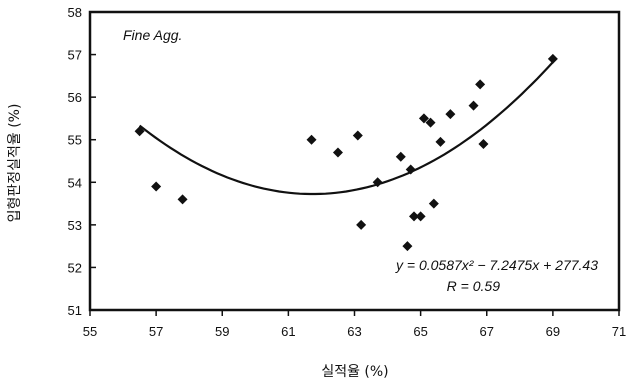 The height and width of the screenshot is (385, 636). What do you see at coordinates (222, 331) in the screenshot?
I see `x-tick-label: 59` at bounding box center [222, 331].